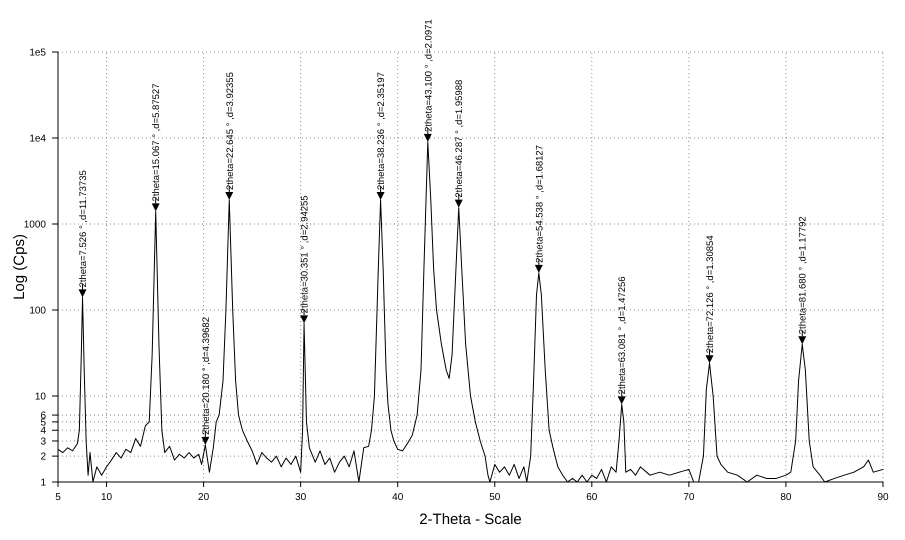 The width and height of the screenshot is (905, 540). I want to click on y-tick-label: 10, so click(40, 397).